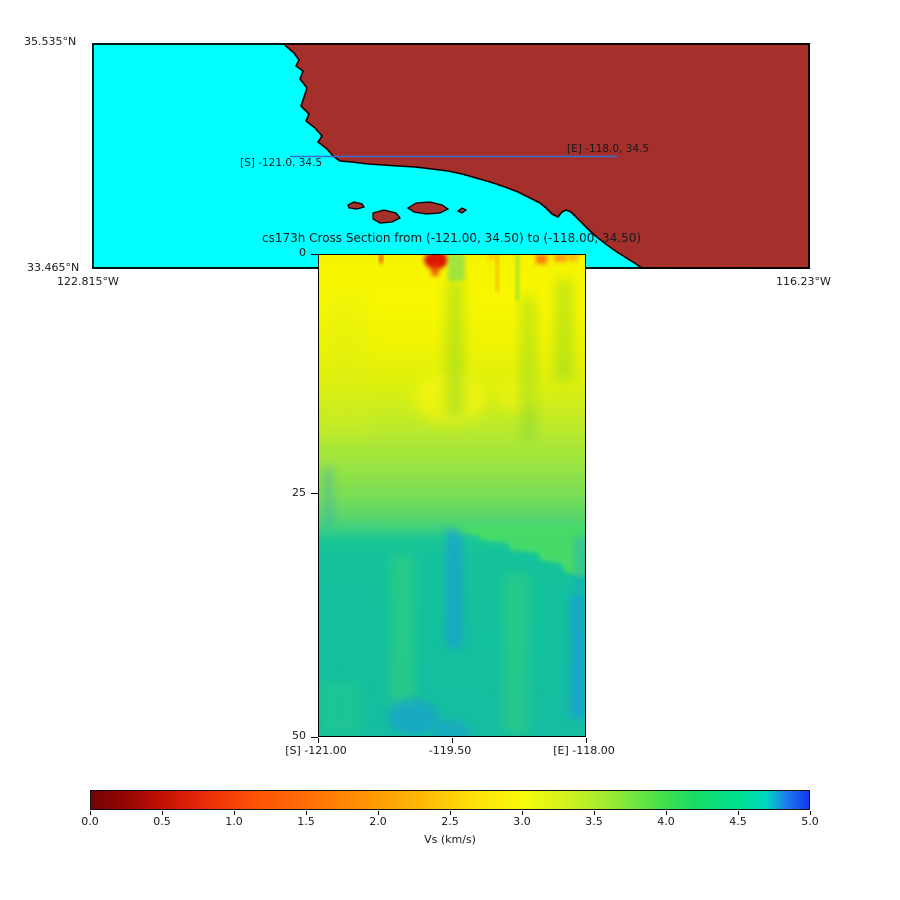  What do you see at coordinates (318, 740) in the screenshot?
I see `x-tick-start` at bounding box center [318, 740].